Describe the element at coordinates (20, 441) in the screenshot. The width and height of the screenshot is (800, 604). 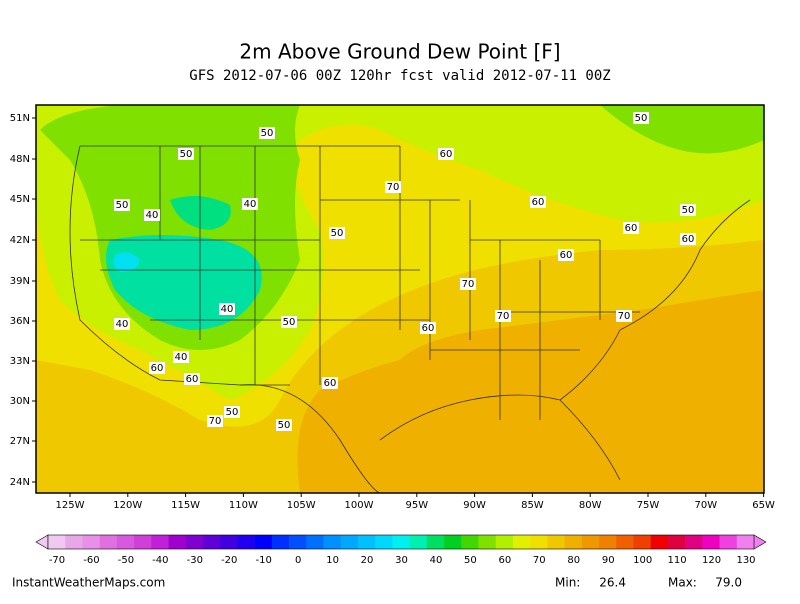
I see `lat-label: 27N` at that location.